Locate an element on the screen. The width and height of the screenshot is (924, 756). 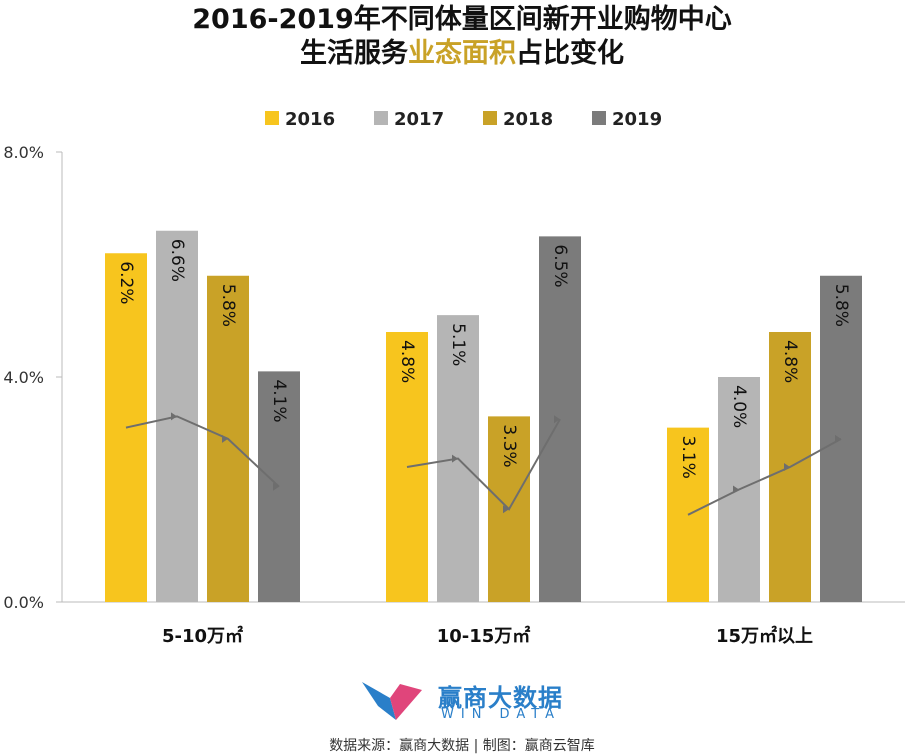
legend-label-2018: 2018 is located at coordinates (528, 119).